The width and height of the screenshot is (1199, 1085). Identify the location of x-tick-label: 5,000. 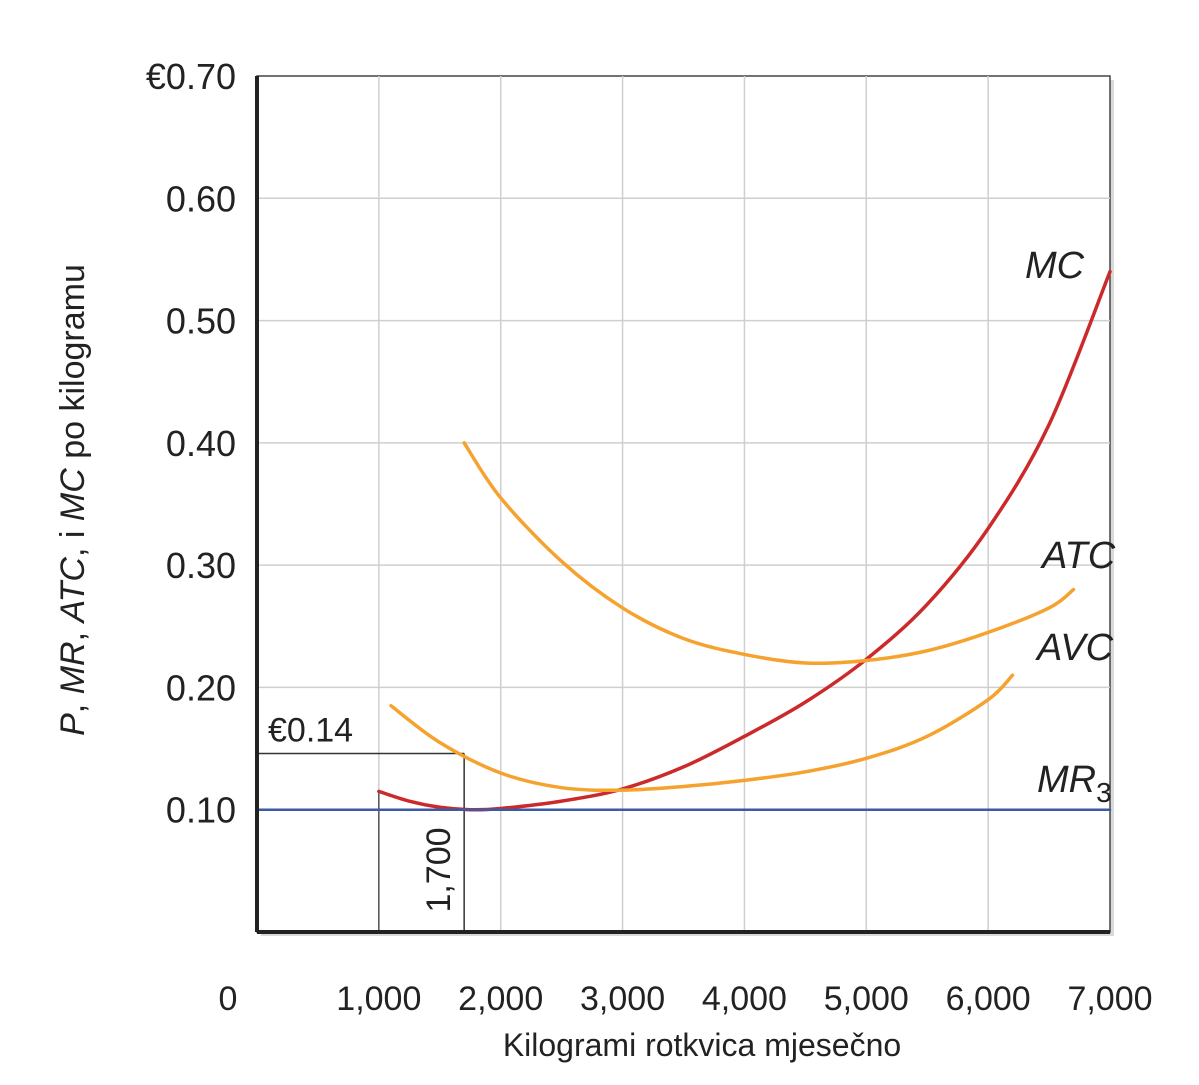
(866, 999).